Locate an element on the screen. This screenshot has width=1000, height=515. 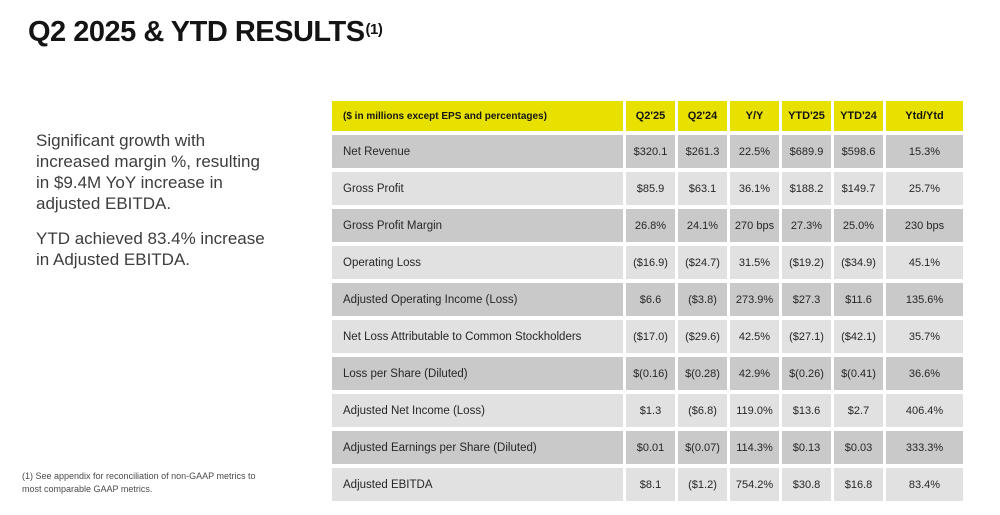
row-value: ($42.1) is located at coordinates (858, 336).